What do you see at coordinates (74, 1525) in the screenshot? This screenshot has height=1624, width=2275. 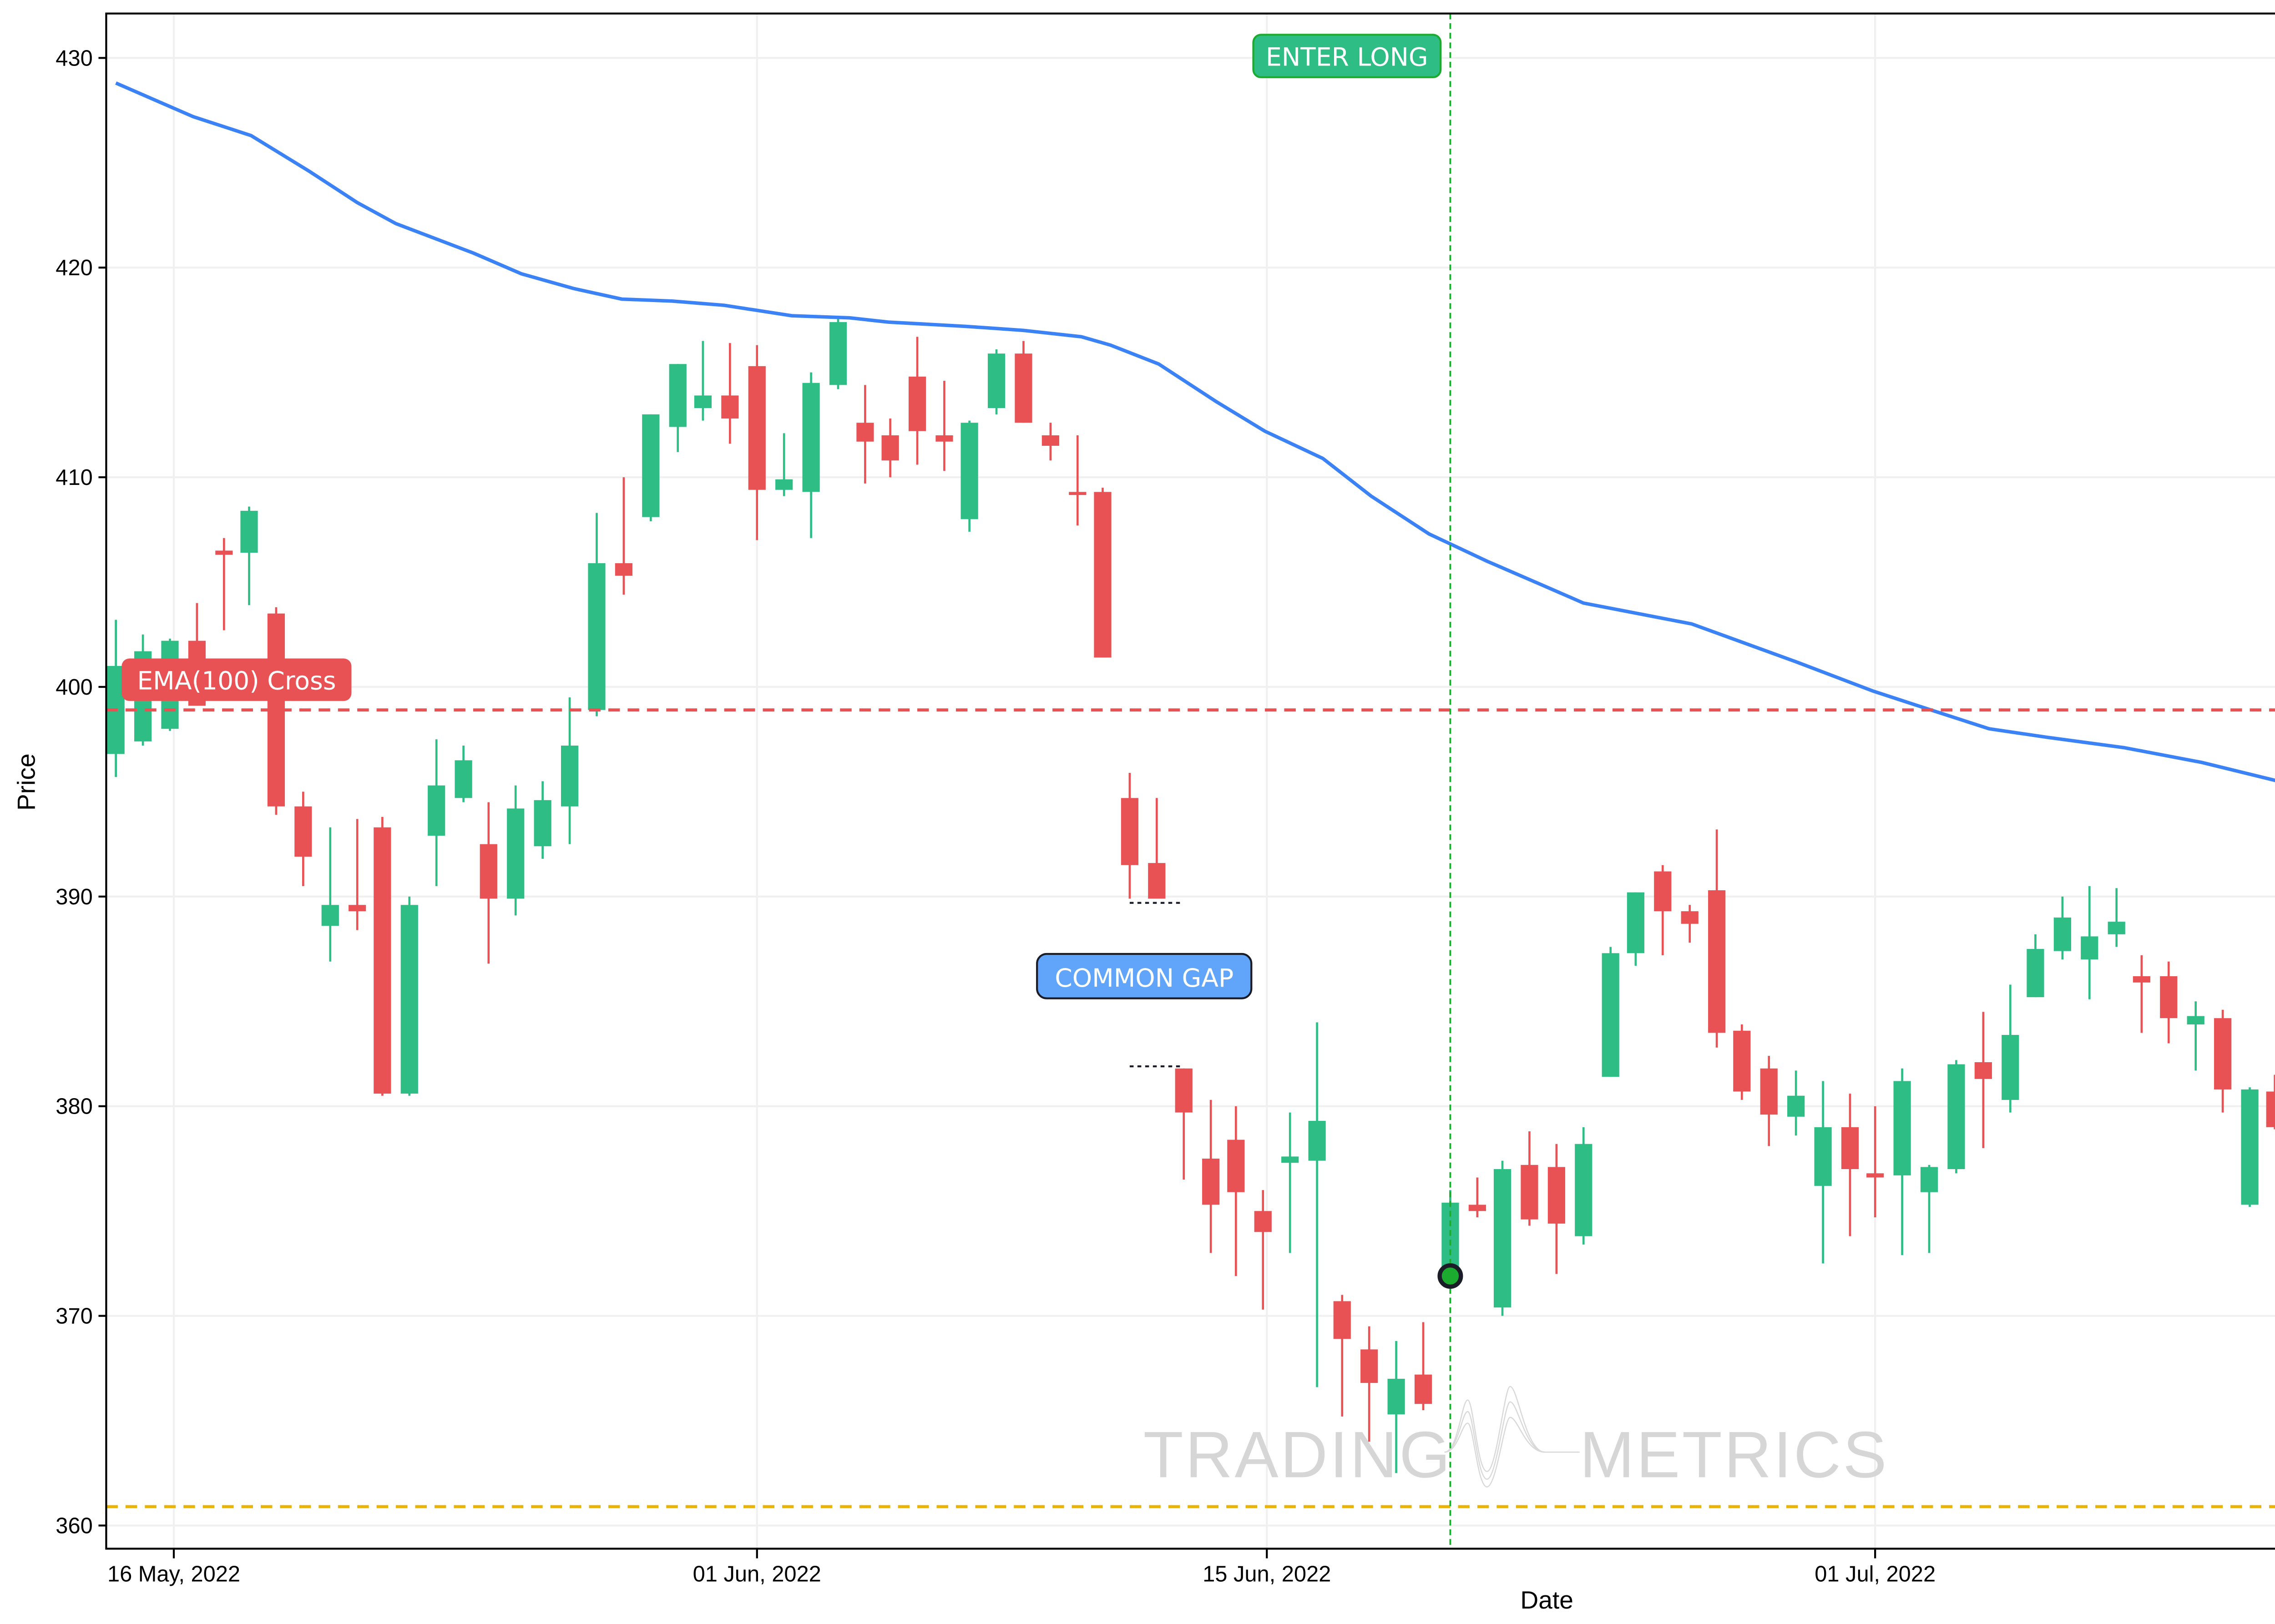 I see `y-tick-label: 360` at bounding box center [74, 1525].